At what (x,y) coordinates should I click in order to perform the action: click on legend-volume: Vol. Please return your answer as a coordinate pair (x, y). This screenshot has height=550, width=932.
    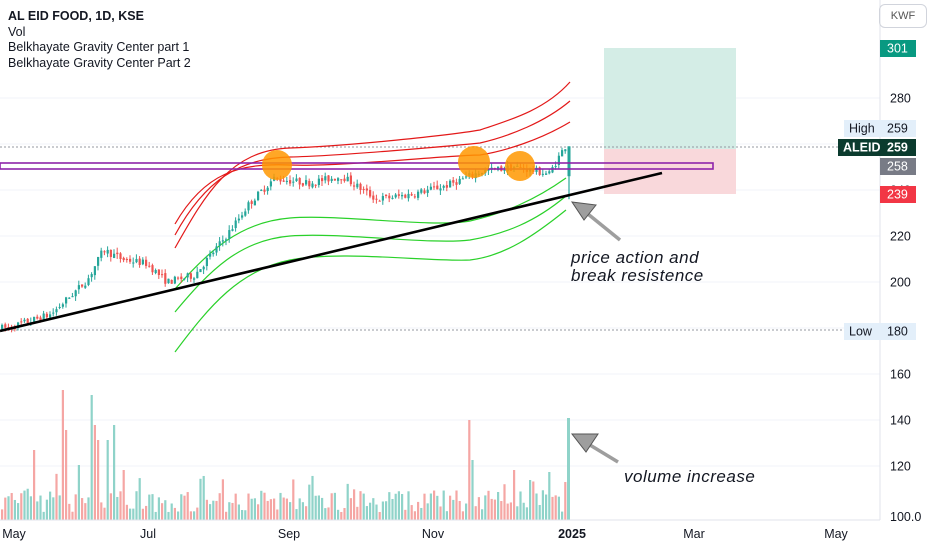
    Looking at the image, I should click on (17, 31).